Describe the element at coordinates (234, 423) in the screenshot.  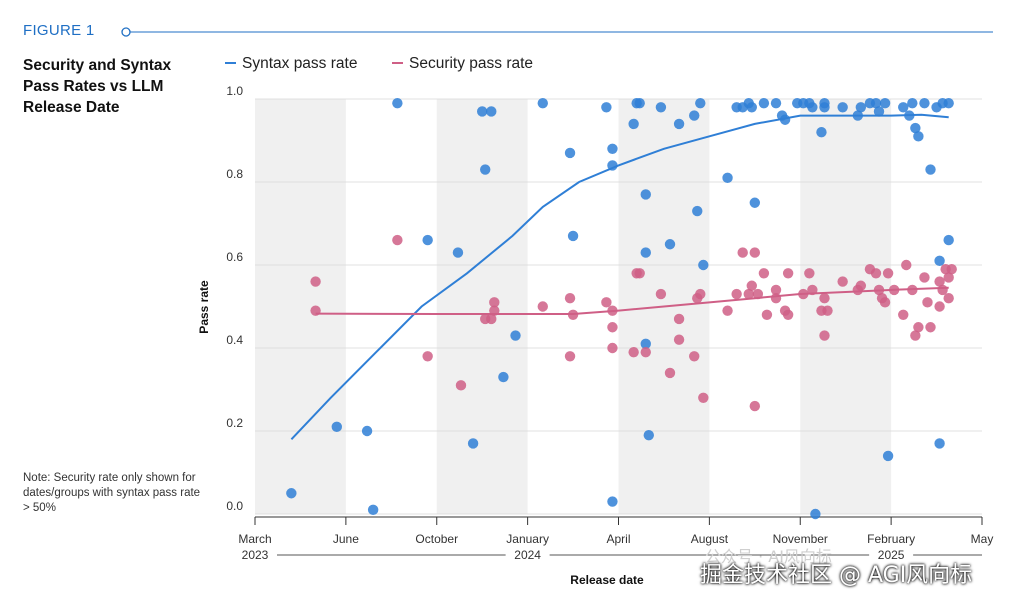
I see `y-tick-label: 0.2` at that location.